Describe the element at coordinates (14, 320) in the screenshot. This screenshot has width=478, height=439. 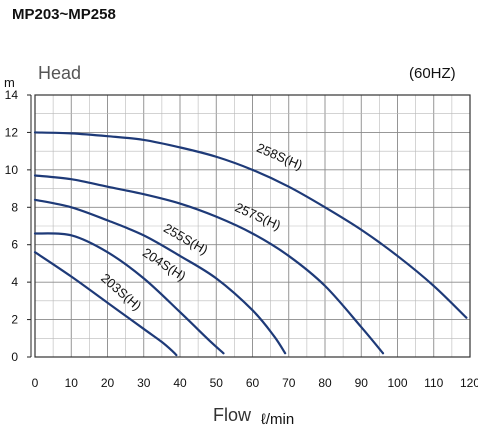
I see `y-tick-label: 2` at that location.